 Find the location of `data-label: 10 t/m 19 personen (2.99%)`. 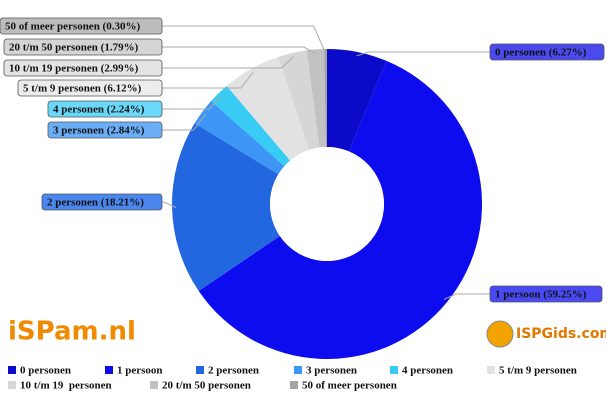

data-label: 10 t/m 19 personen (2.99%) is located at coordinates (74, 69).